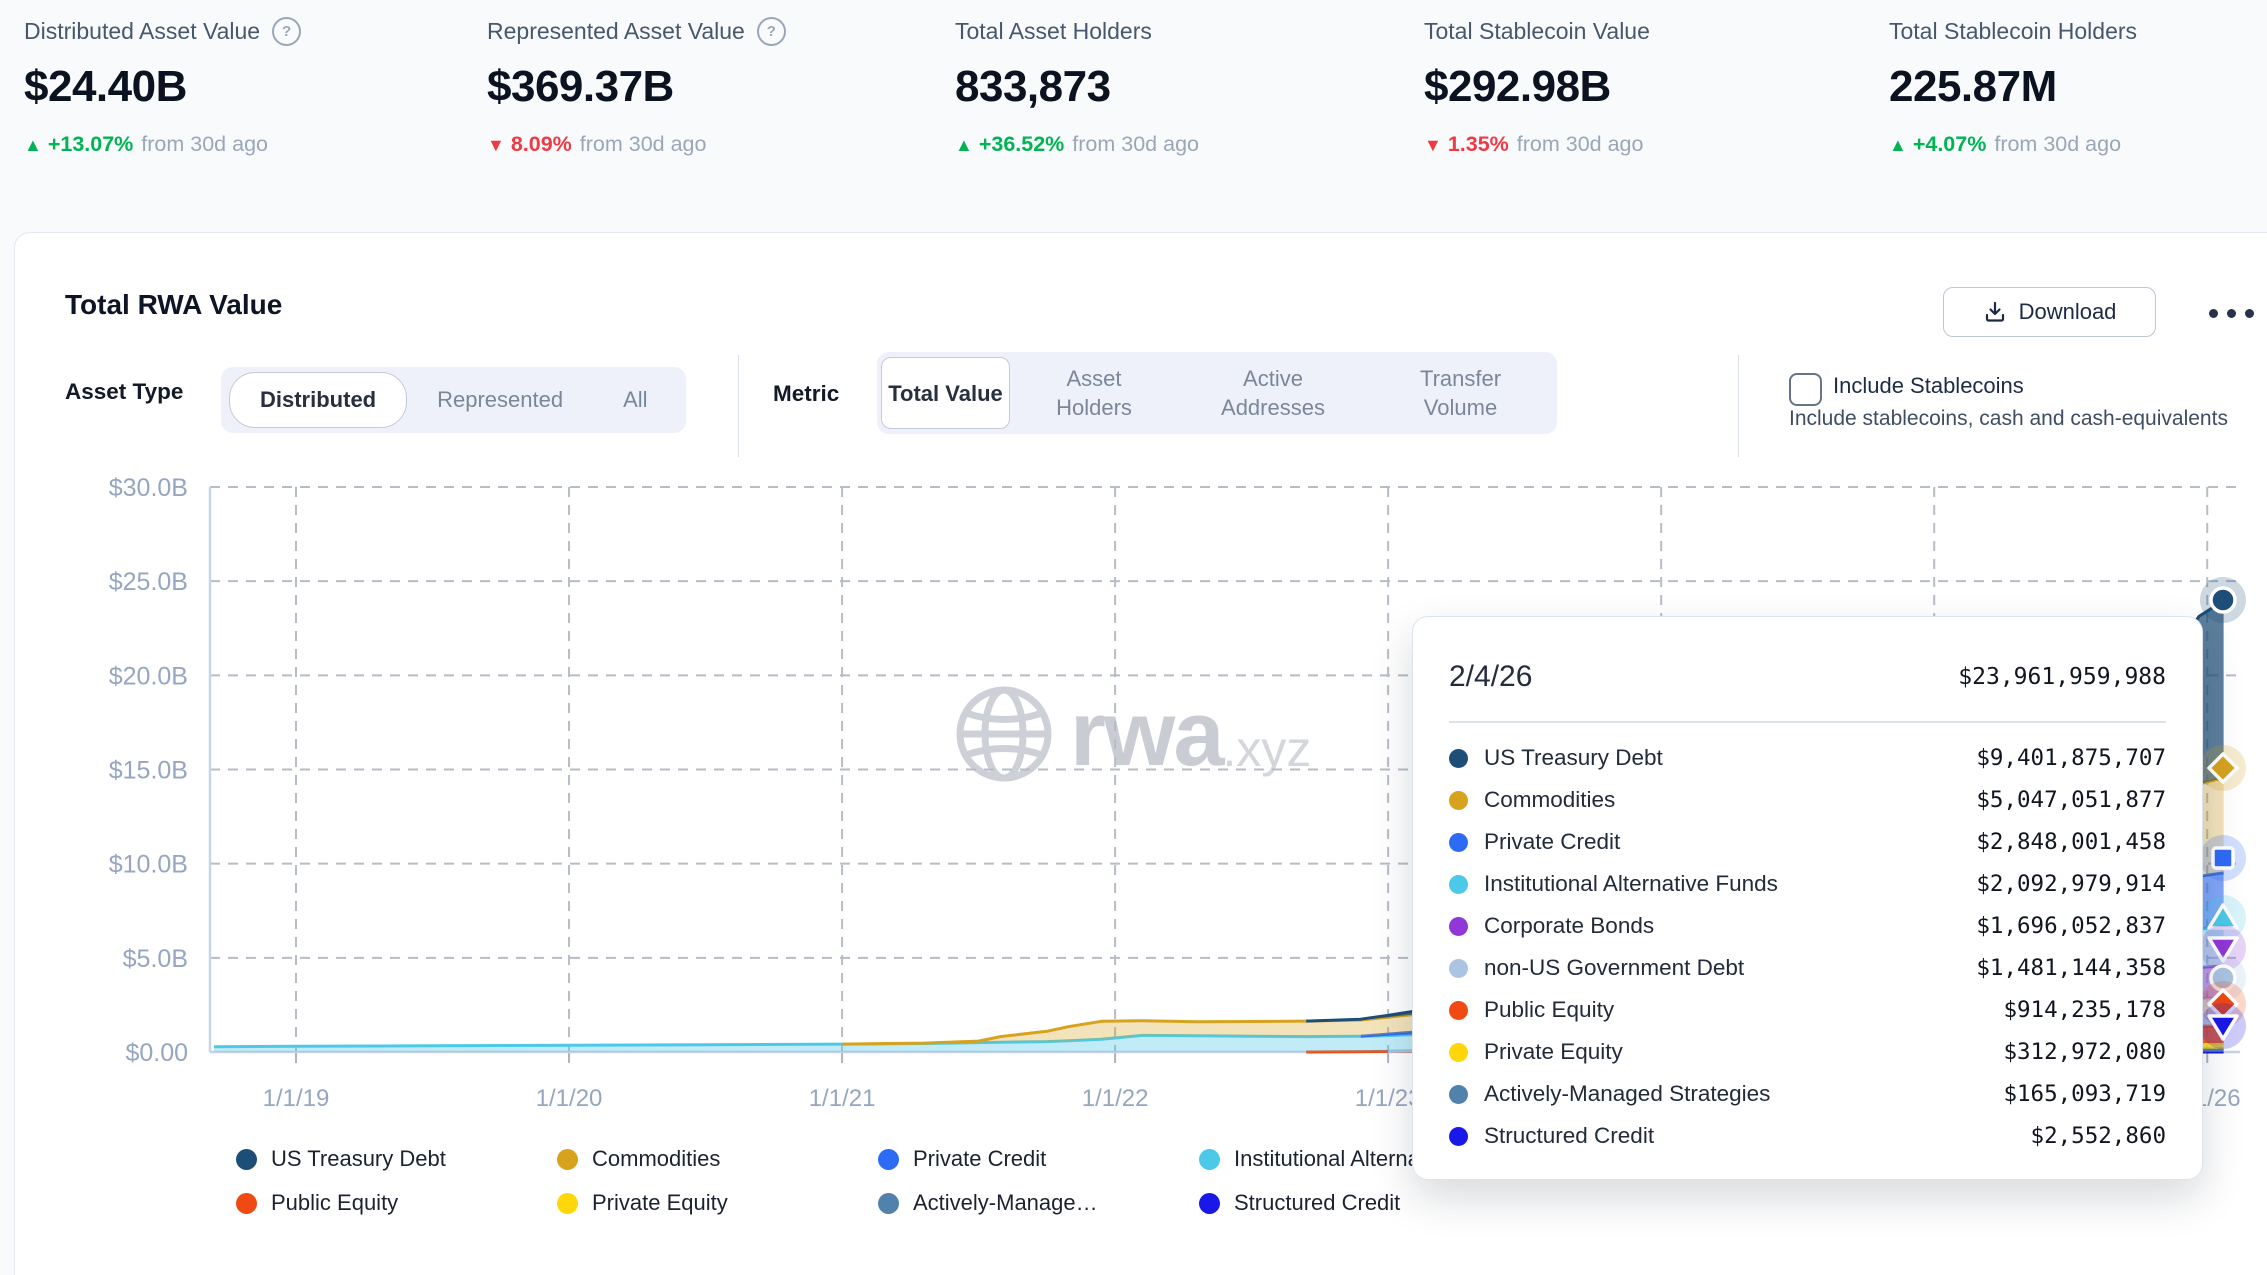  Describe the element at coordinates (1038, 1159) in the screenshot. I see `legend-item: Private Credit` at that location.